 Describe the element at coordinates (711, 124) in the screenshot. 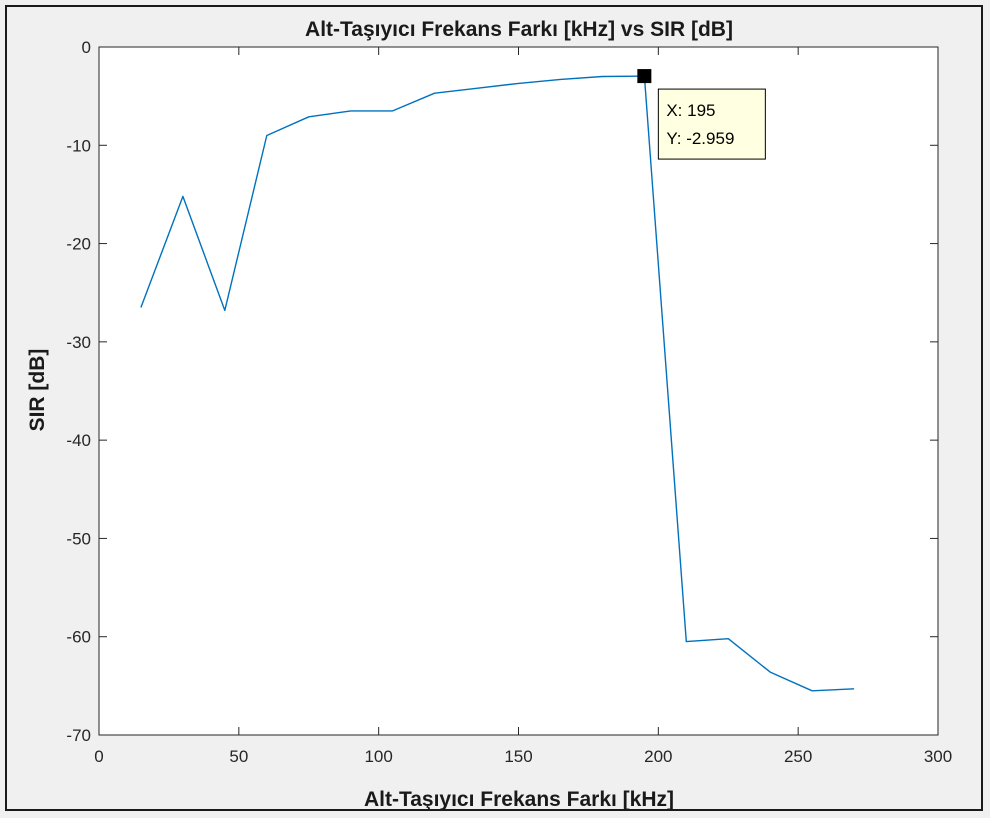

I see `datatip-box` at that location.